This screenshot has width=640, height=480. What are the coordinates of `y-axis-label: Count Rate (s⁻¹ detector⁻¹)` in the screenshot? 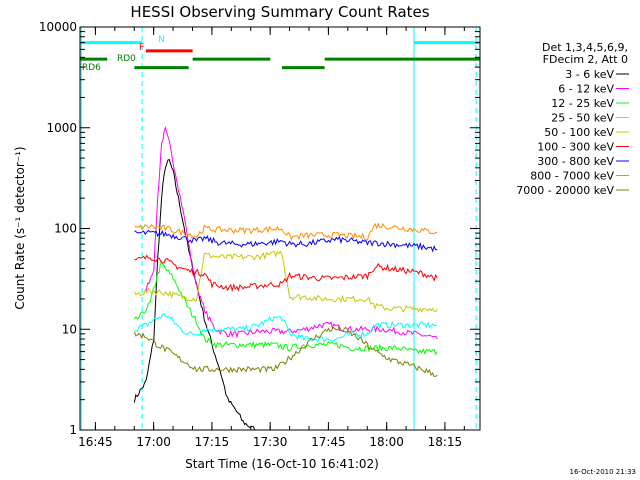 It's located at (20, 227).